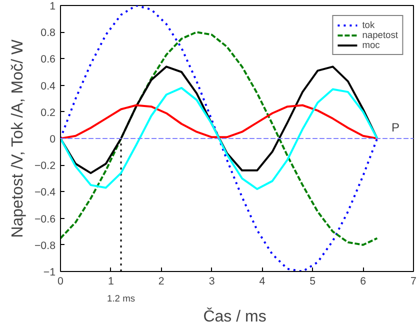 Image resolution: width=418 pixels, height=328 pixels. I want to click on x-tick-label: 2, so click(161, 282).